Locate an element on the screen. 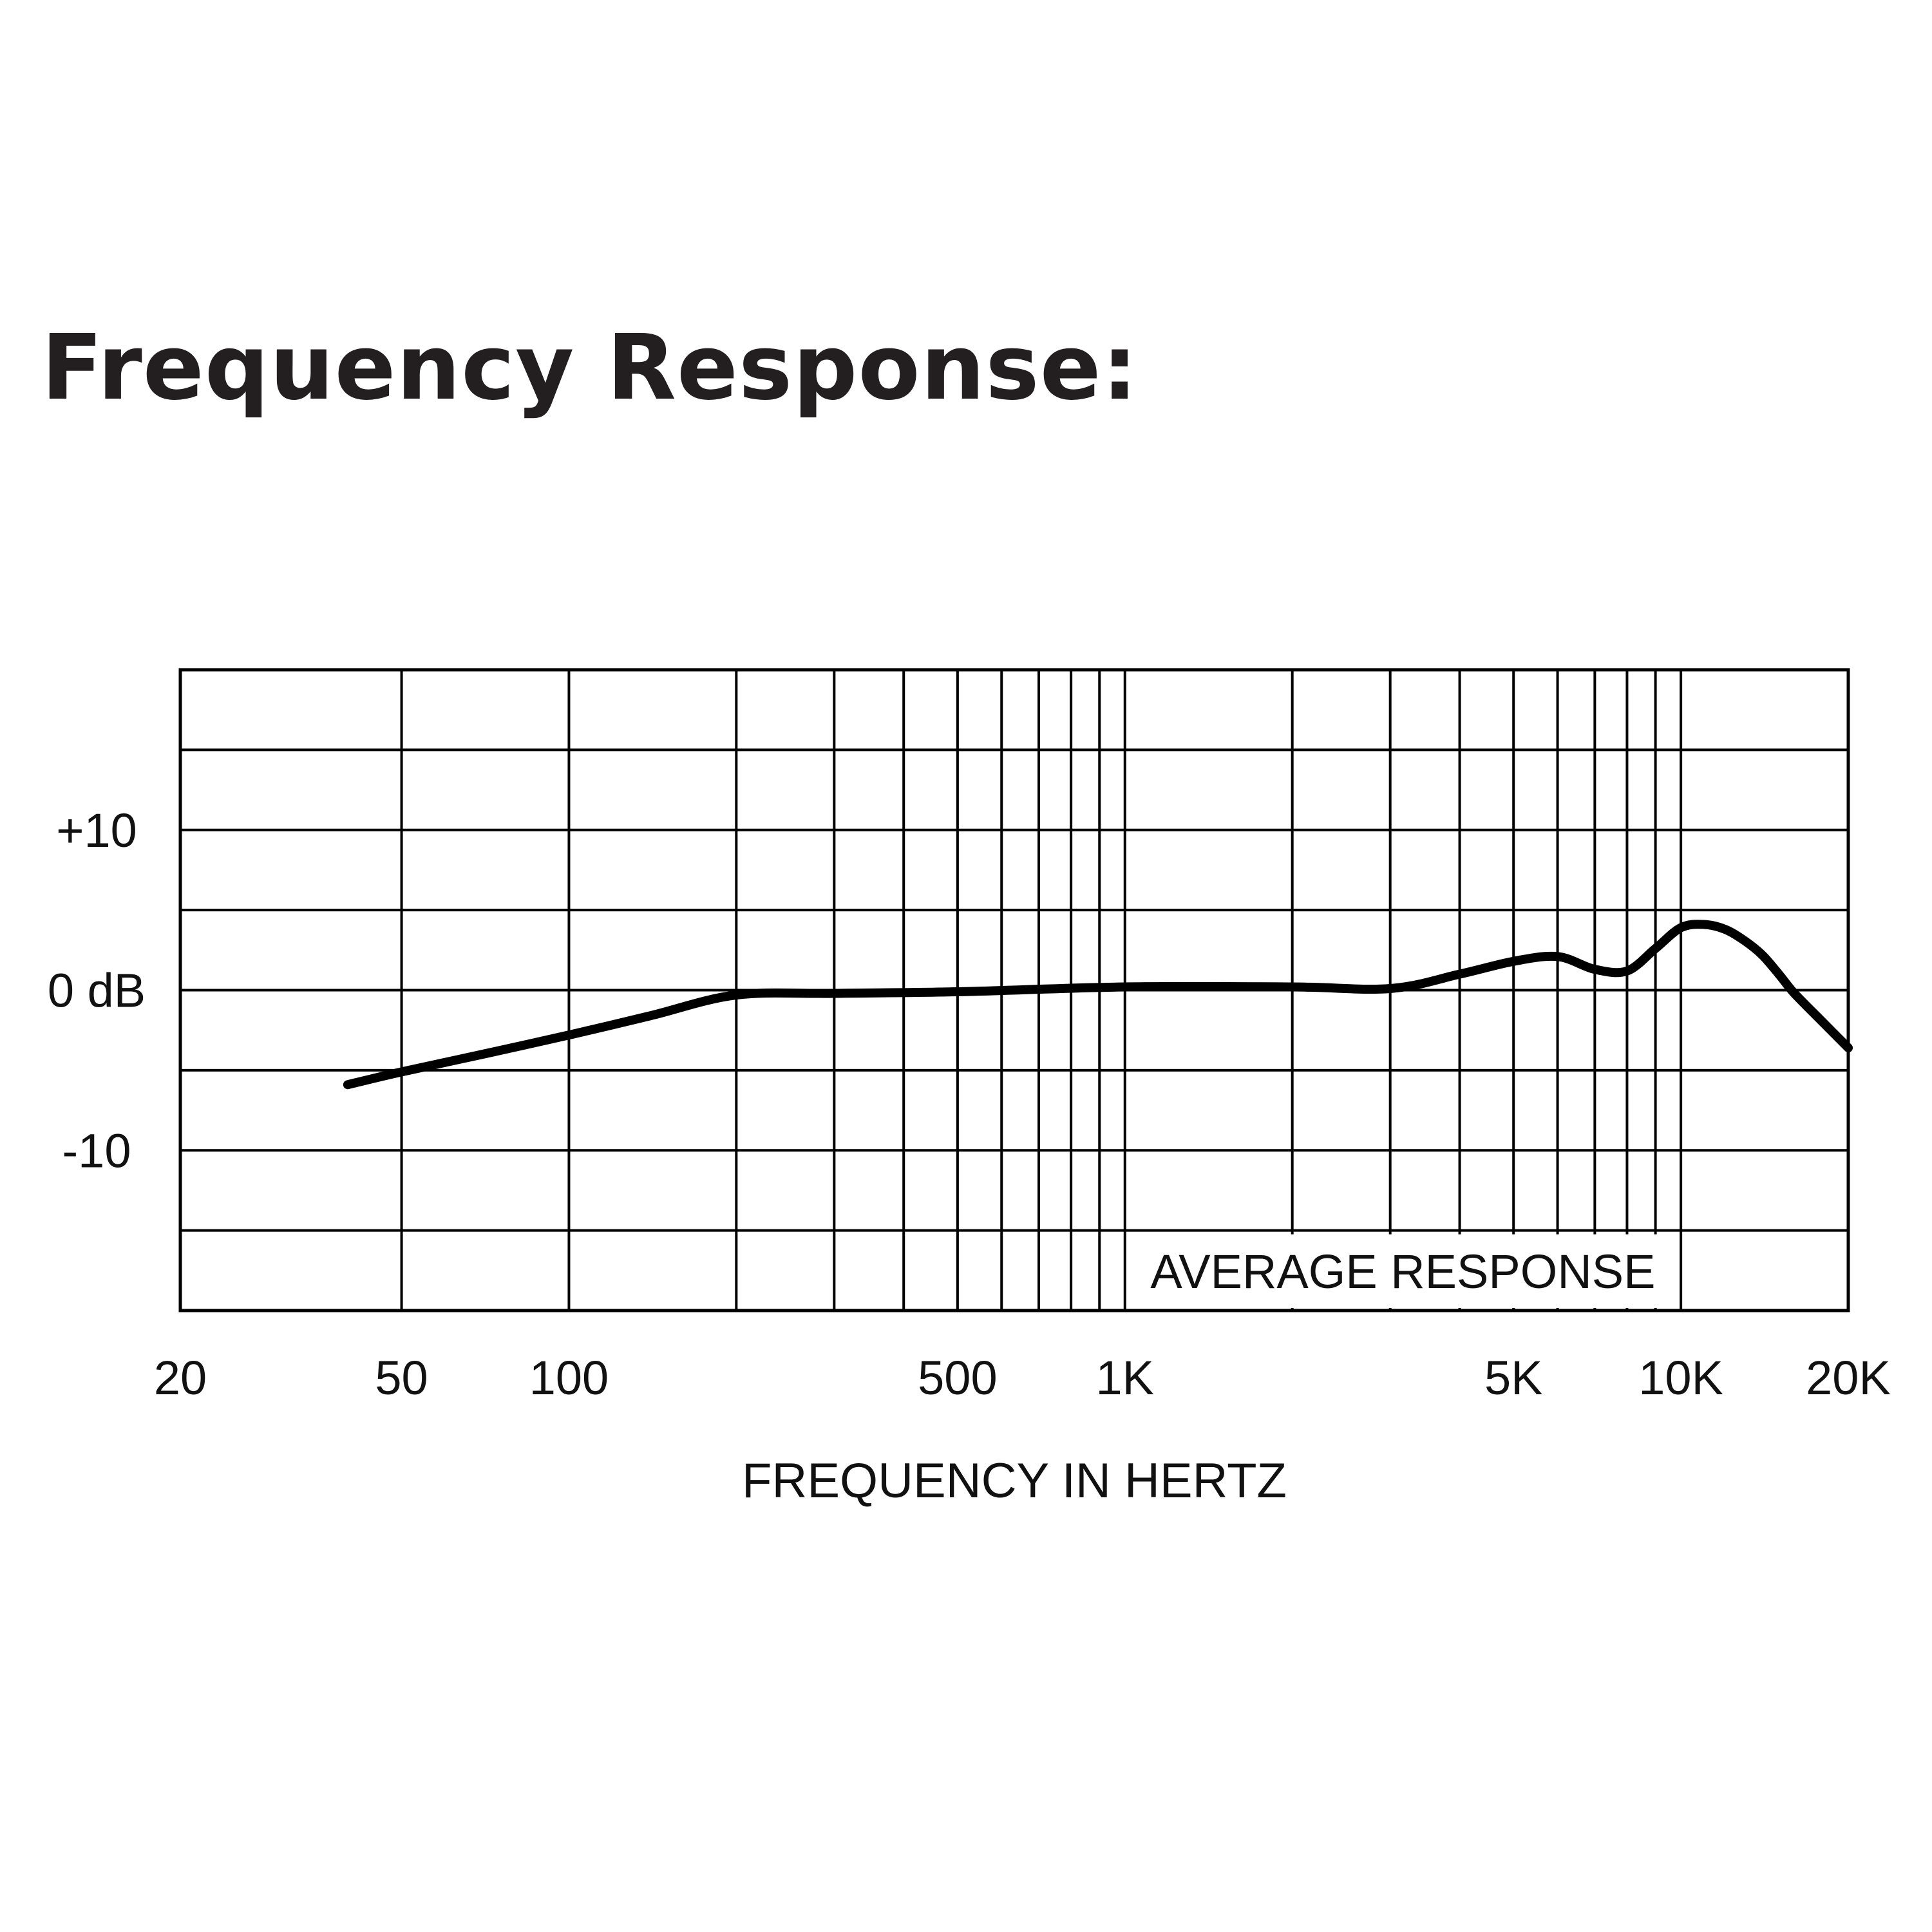 This screenshot has width=1932, height=1932. response-curve is located at coordinates (1098, 1005).